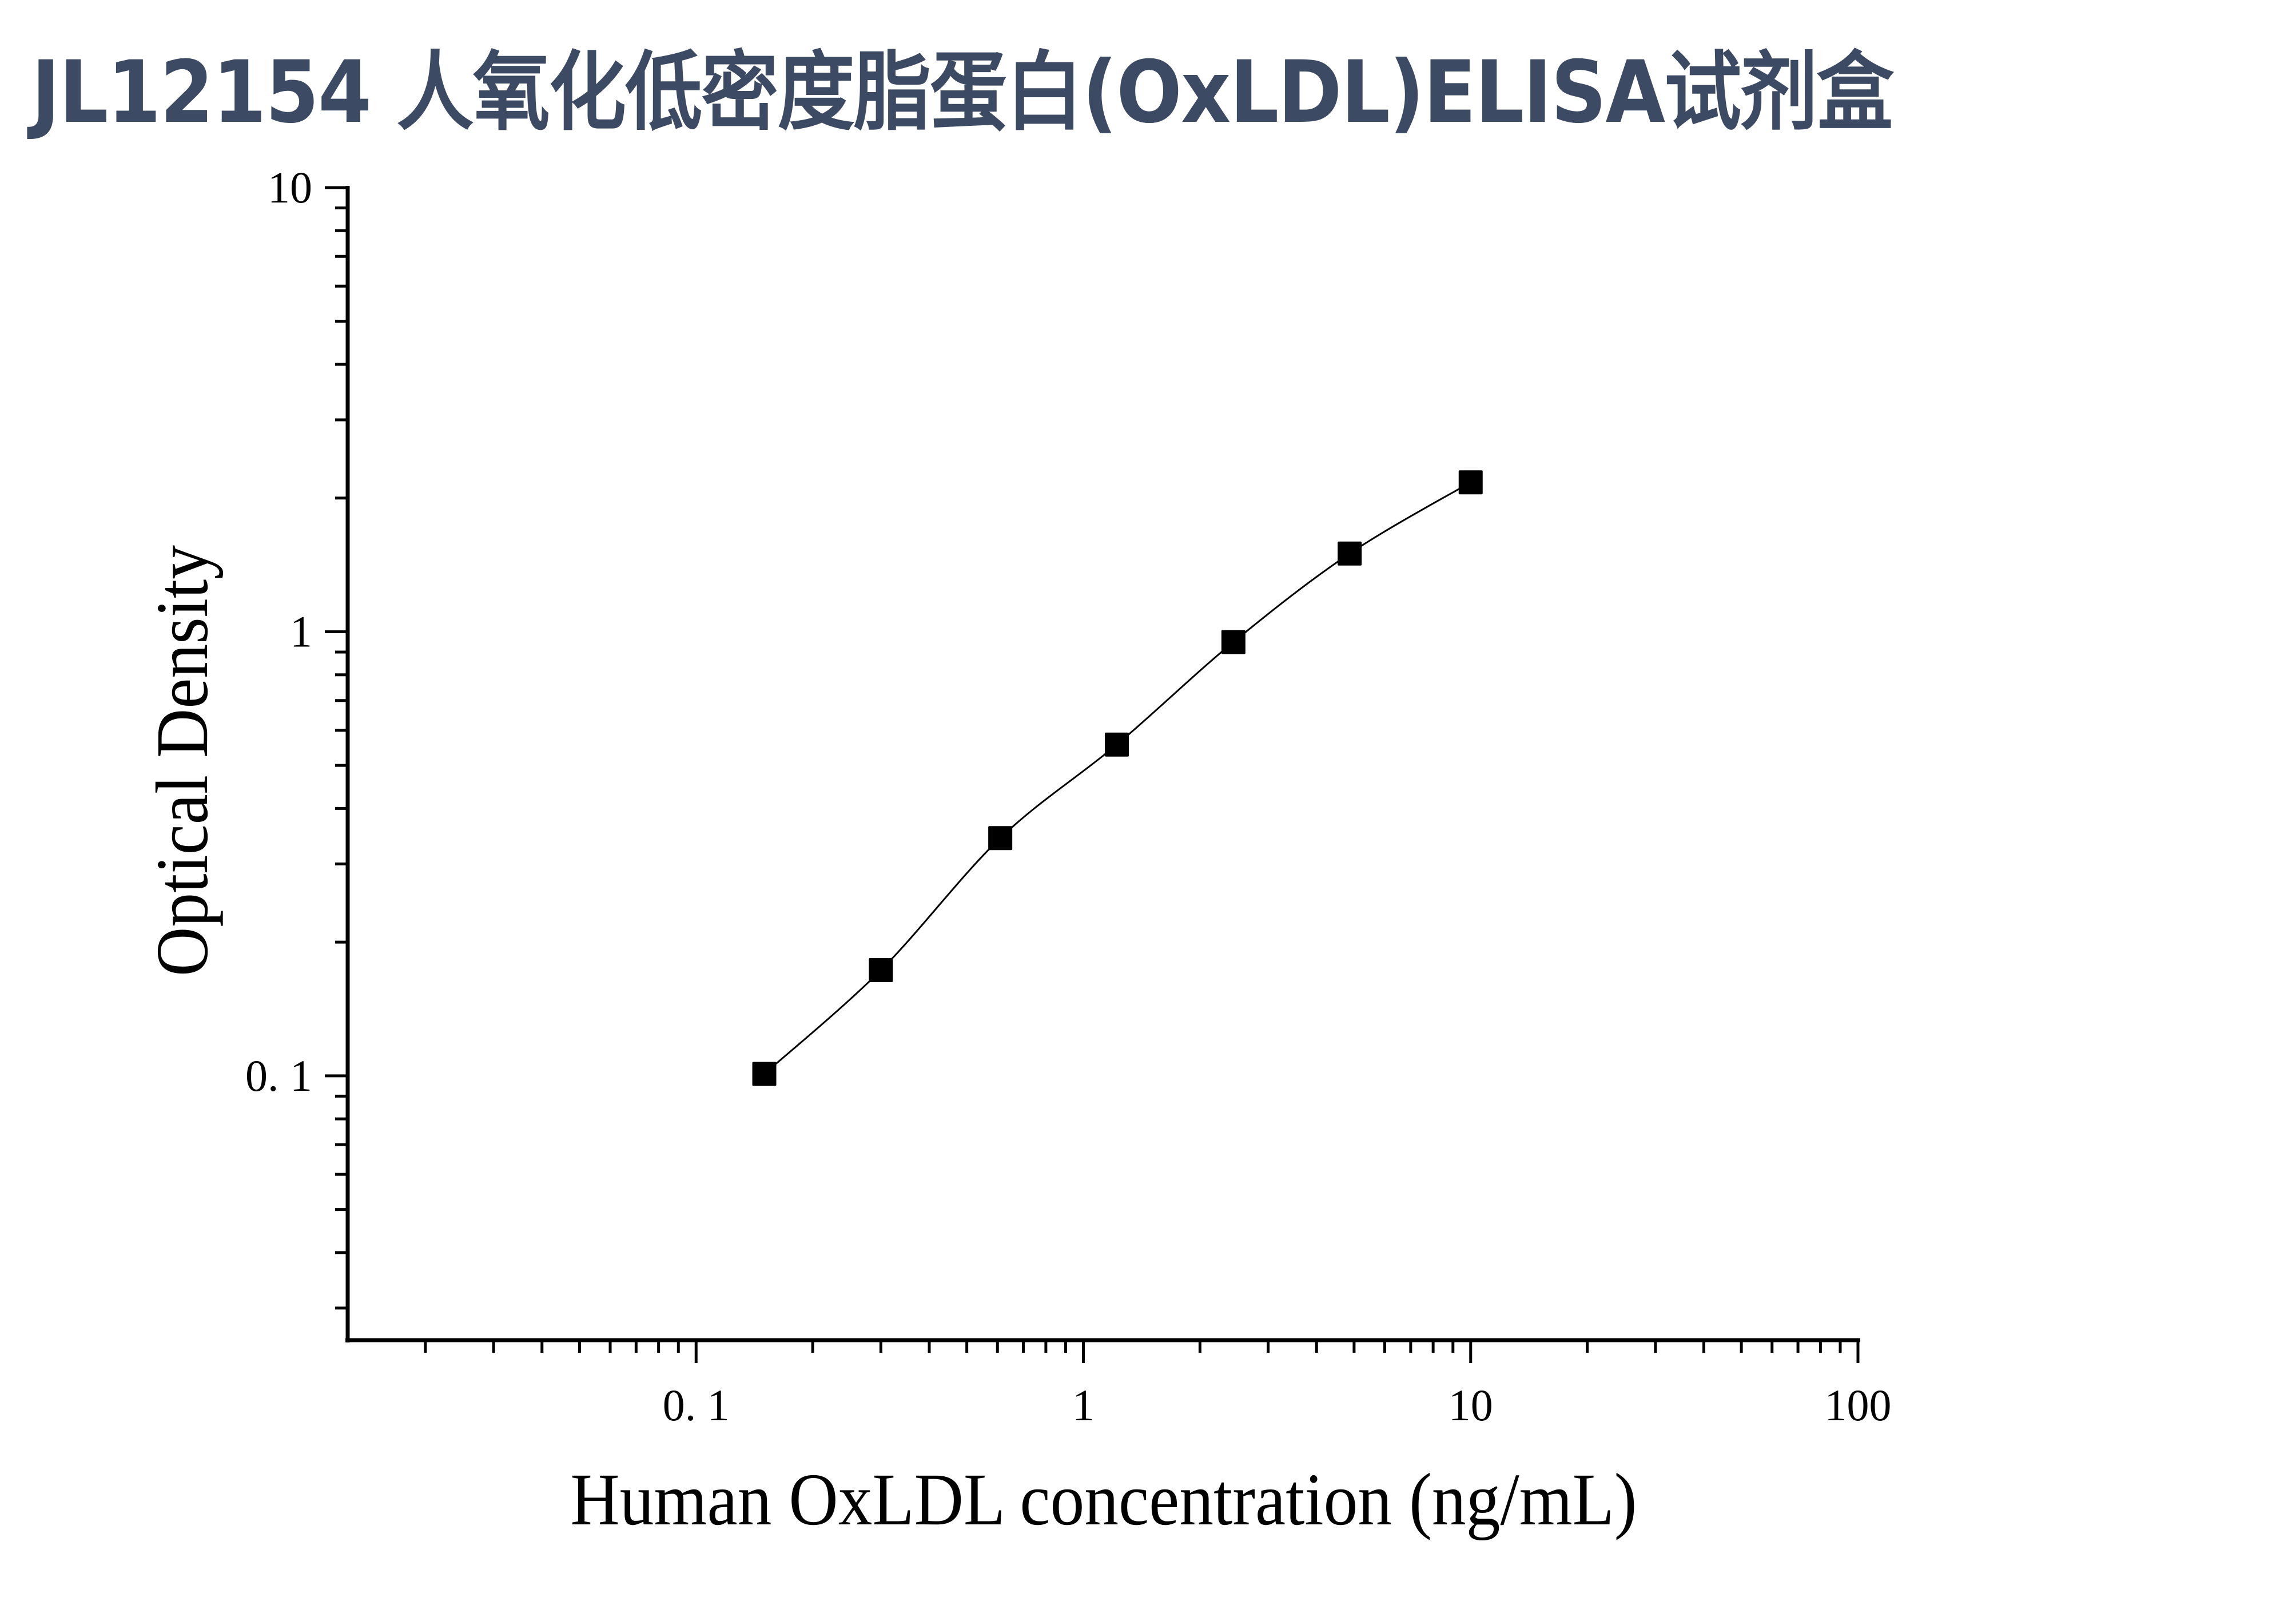  What do you see at coordinates (290, 187) in the screenshot?
I see `y-tick-label: 10` at bounding box center [290, 187].